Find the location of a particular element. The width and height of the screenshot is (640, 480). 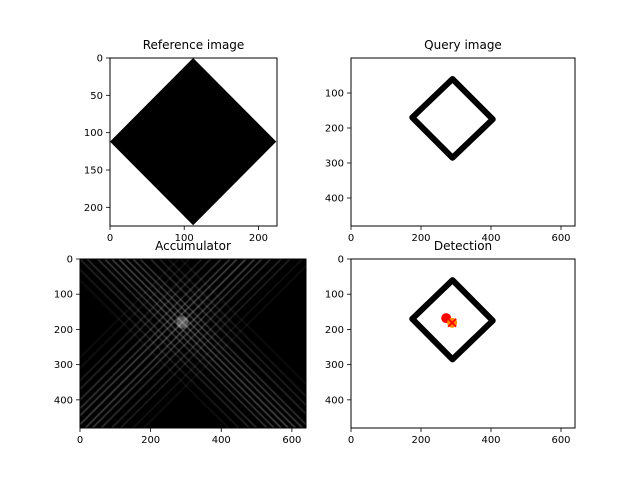

accumulator-background is located at coordinates (193, 343).